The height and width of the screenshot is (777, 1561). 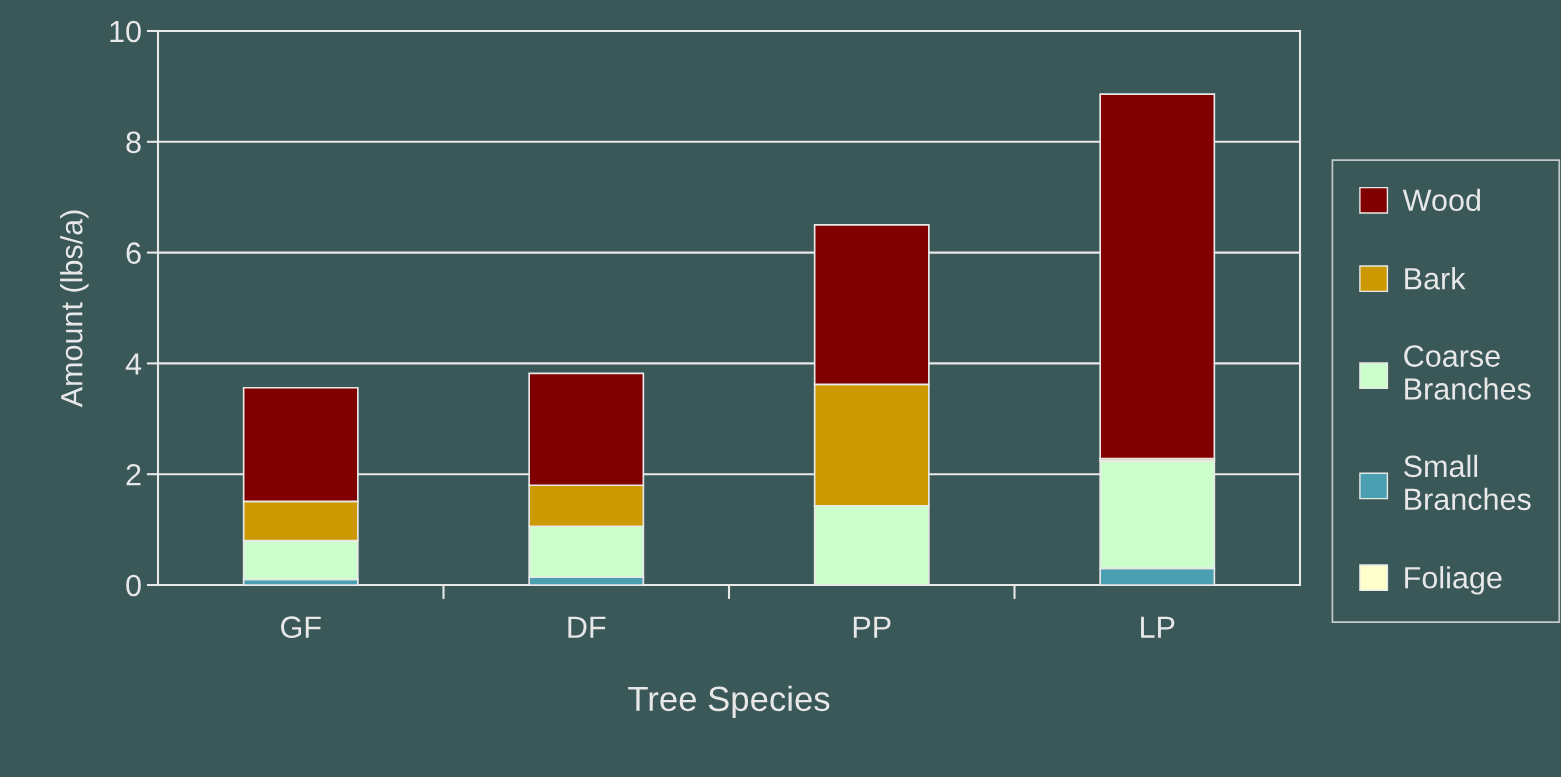 What do you see at coordinates (133, 253) in the screenshot?
I see `y-tick-label: 6` at bounding box center [133, 253].